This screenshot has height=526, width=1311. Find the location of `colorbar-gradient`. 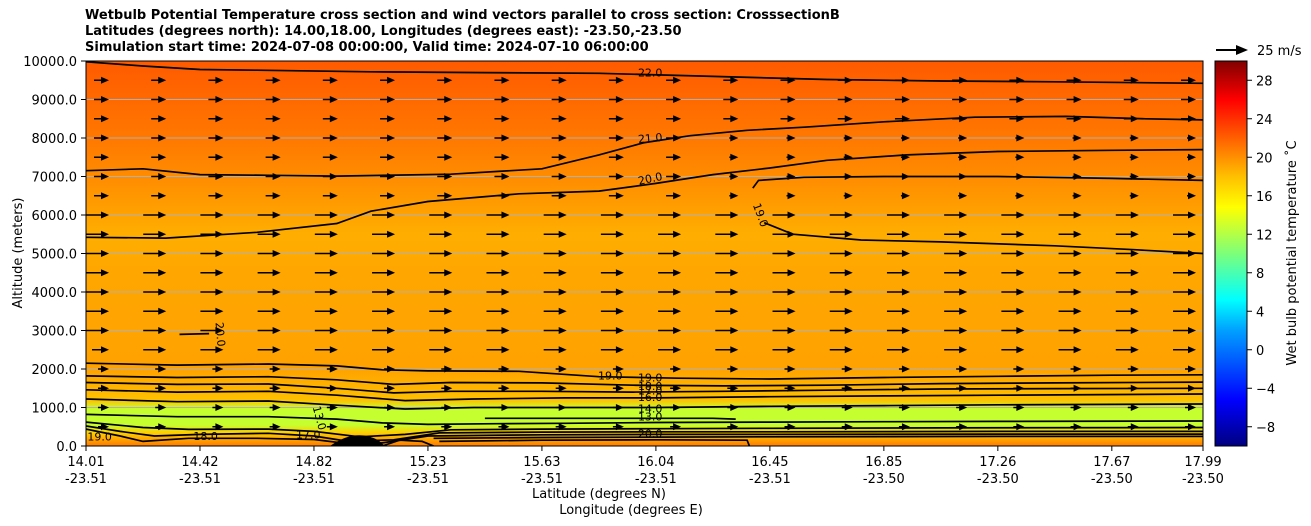

colorbar-gradient is located at coordinates (1231, 253).